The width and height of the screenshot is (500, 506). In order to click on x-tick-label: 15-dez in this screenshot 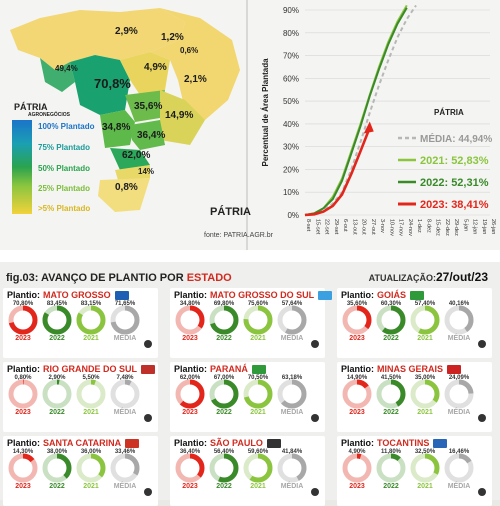, I will do `click(438, 227)`.